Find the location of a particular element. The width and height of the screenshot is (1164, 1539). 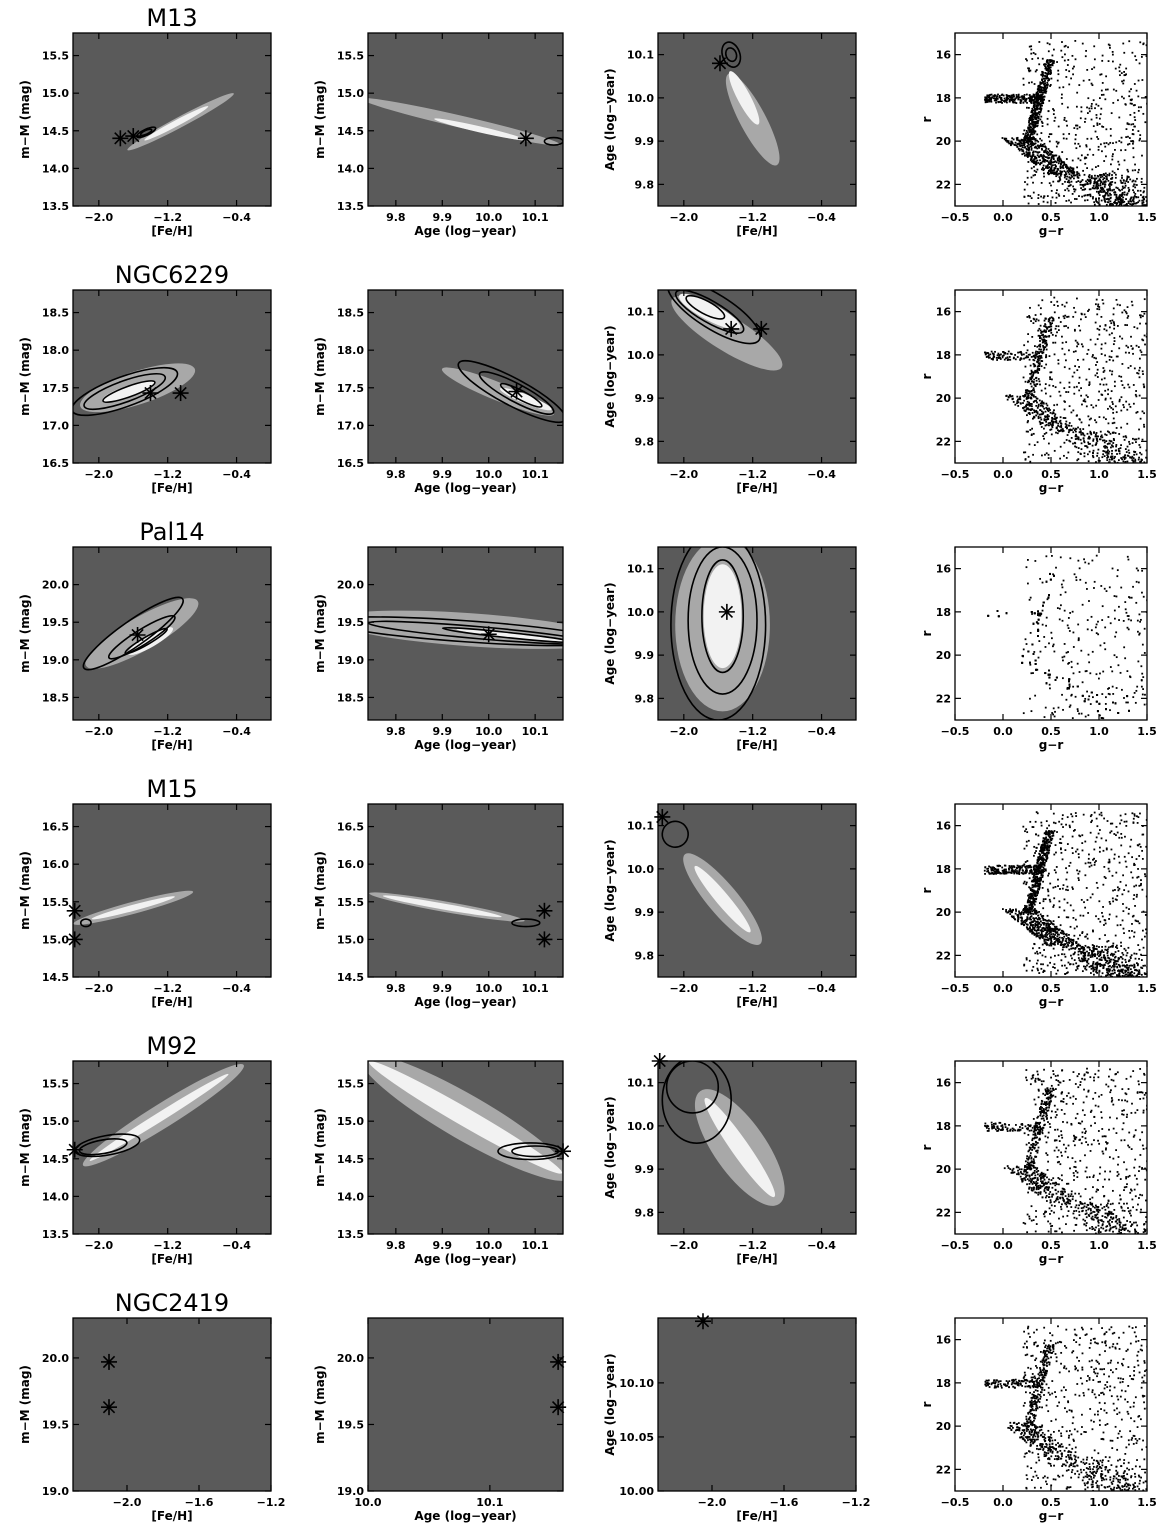

likelihood-region-light is located at coordinates (464, 122).